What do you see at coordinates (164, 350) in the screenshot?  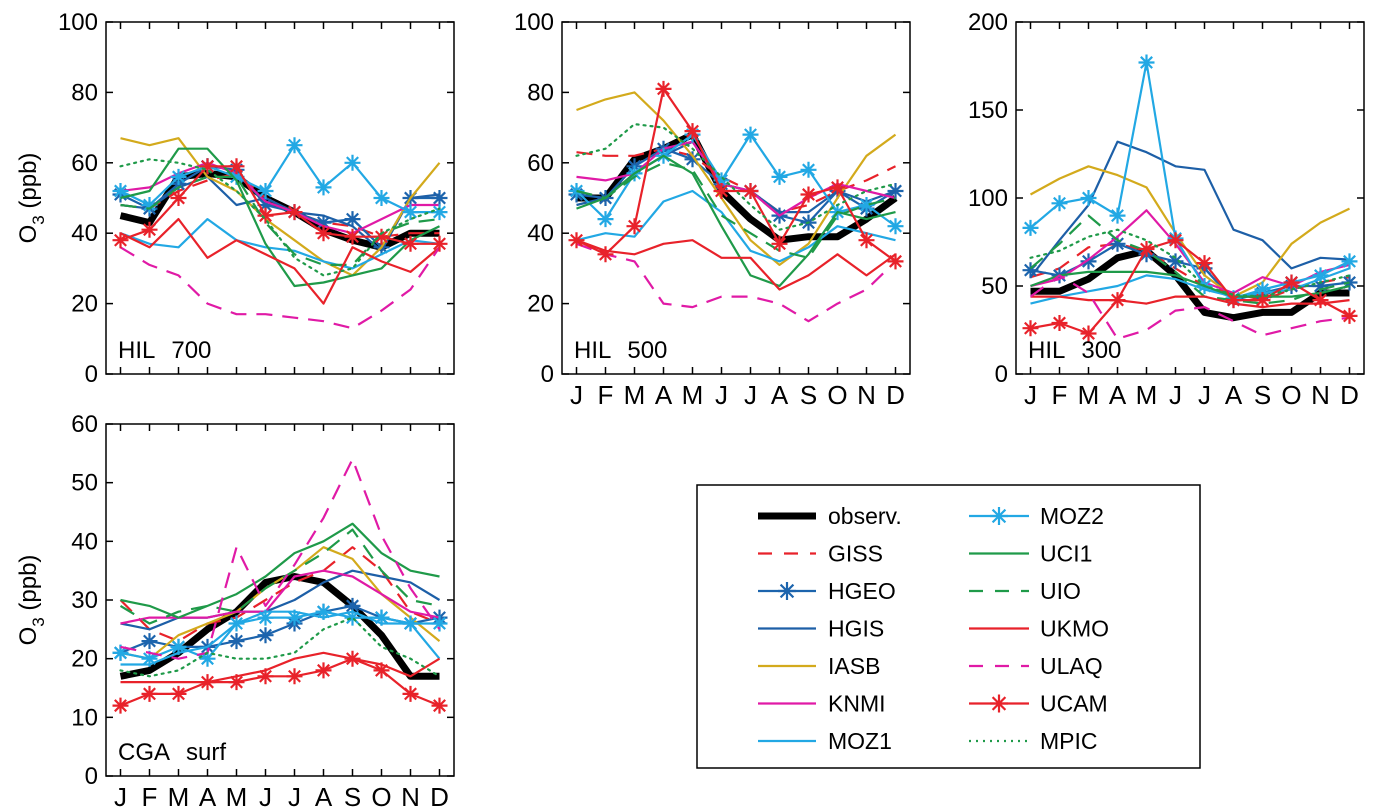 I see `panel-label: HIL 700` at bounding box center [164, 350].